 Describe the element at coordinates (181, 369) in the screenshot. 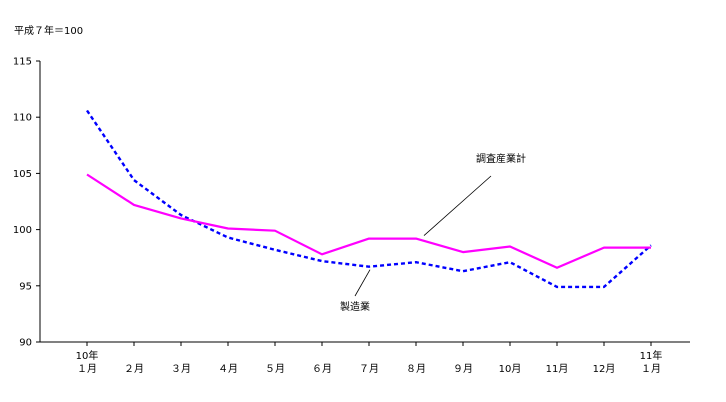

I see `x-tick-label-month: ３月` at that location.